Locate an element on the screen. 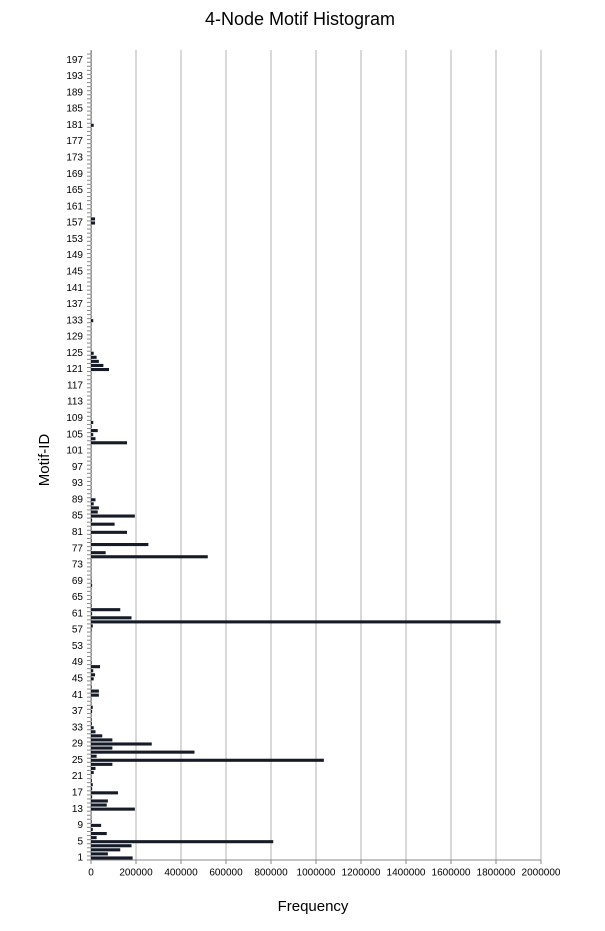  x-axis-label: Frequency is located at coordinates (313, 906).